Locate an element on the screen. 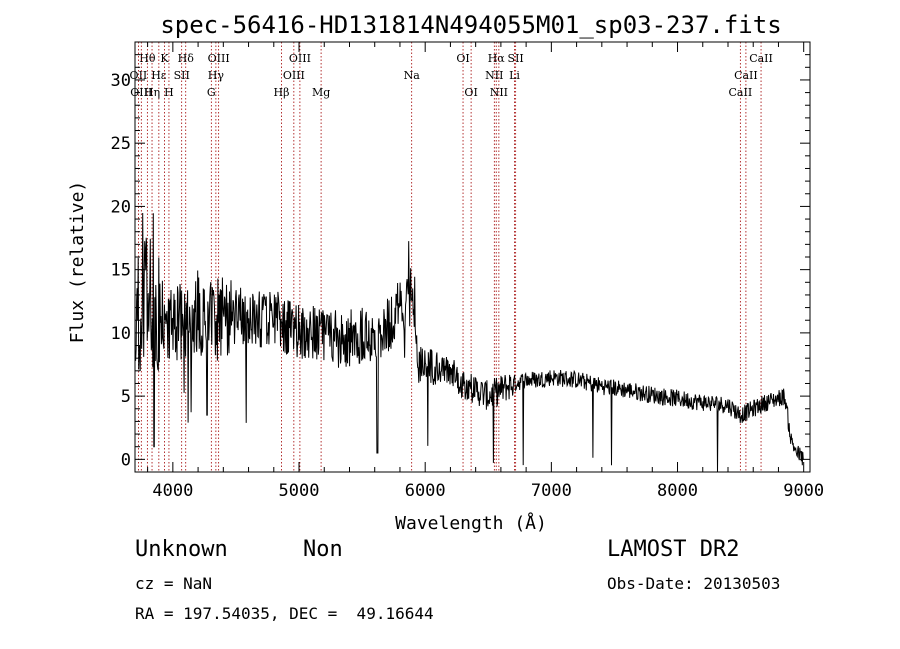 The width and height of the screenshot is (900, 649). line-label-22: SII is located at coordinates (516, 58).